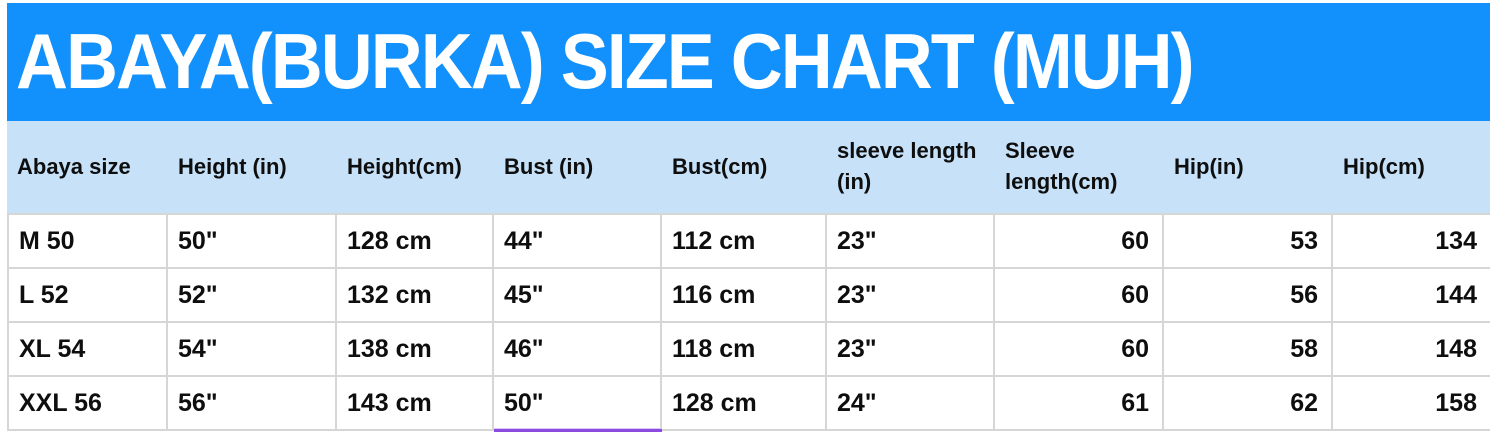  Describe the element at coordinates (252, 403) in the screenshot. I see `cell-height-in: 56"` at that location.